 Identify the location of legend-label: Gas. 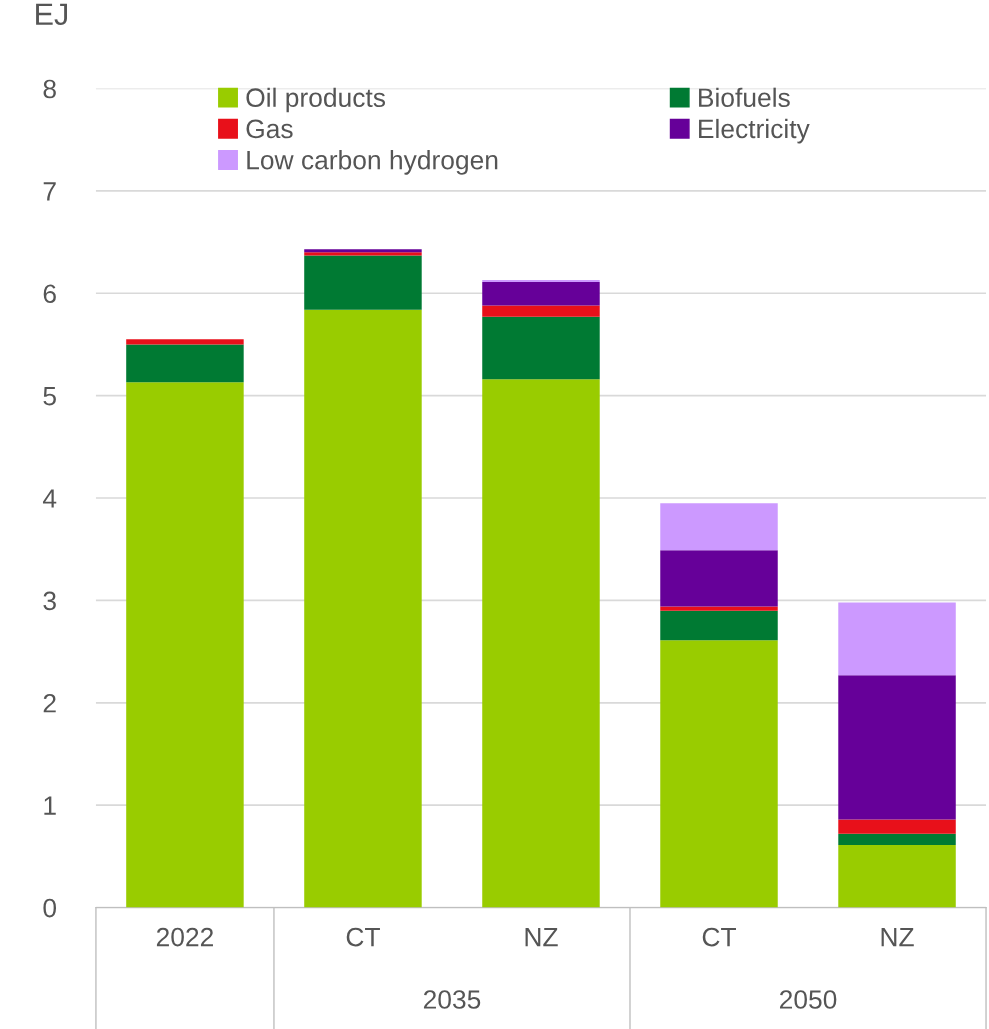
(269, 129).